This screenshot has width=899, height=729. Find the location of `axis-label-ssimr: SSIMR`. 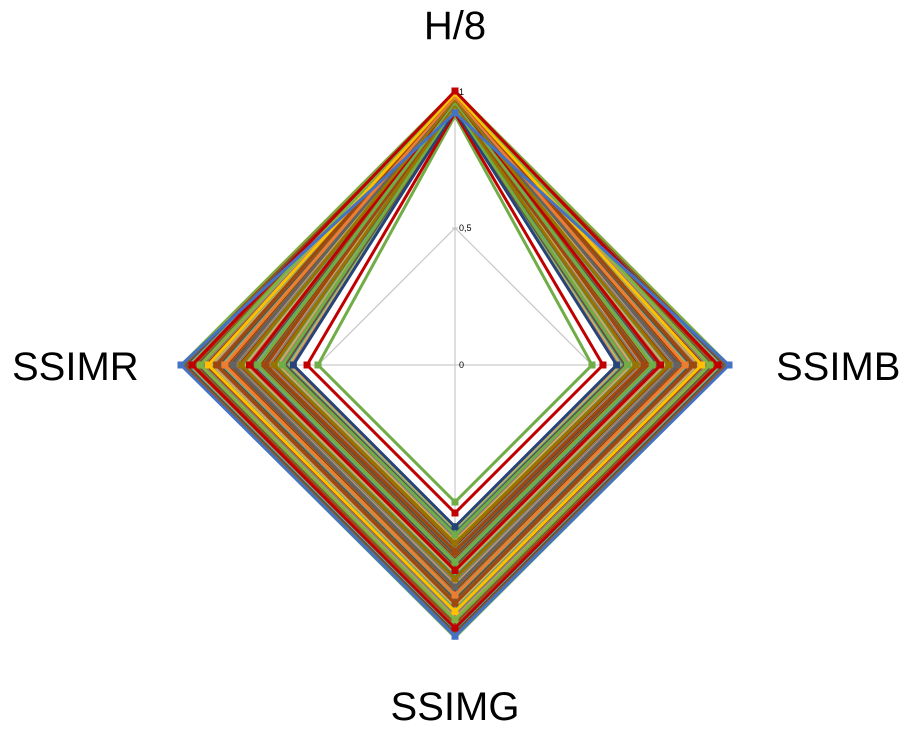

axis-label-ssimr: SSIMR is located at coordinates (75, 367).